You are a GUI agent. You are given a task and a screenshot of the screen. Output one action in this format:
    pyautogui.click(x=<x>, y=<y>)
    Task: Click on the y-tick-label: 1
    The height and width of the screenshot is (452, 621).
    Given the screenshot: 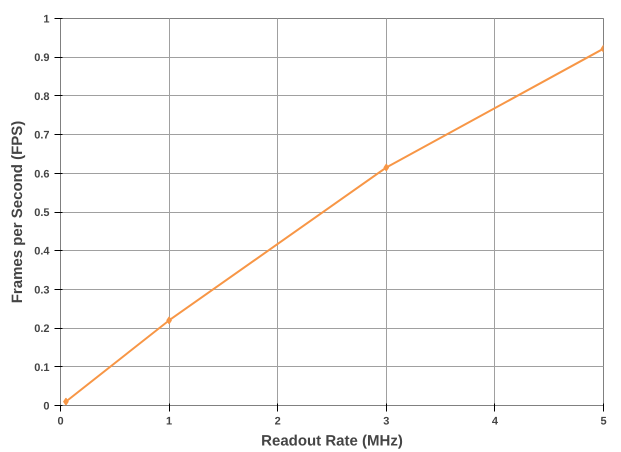 What is the action you would take?
    pyautogui.click(x=46, y=20)
    